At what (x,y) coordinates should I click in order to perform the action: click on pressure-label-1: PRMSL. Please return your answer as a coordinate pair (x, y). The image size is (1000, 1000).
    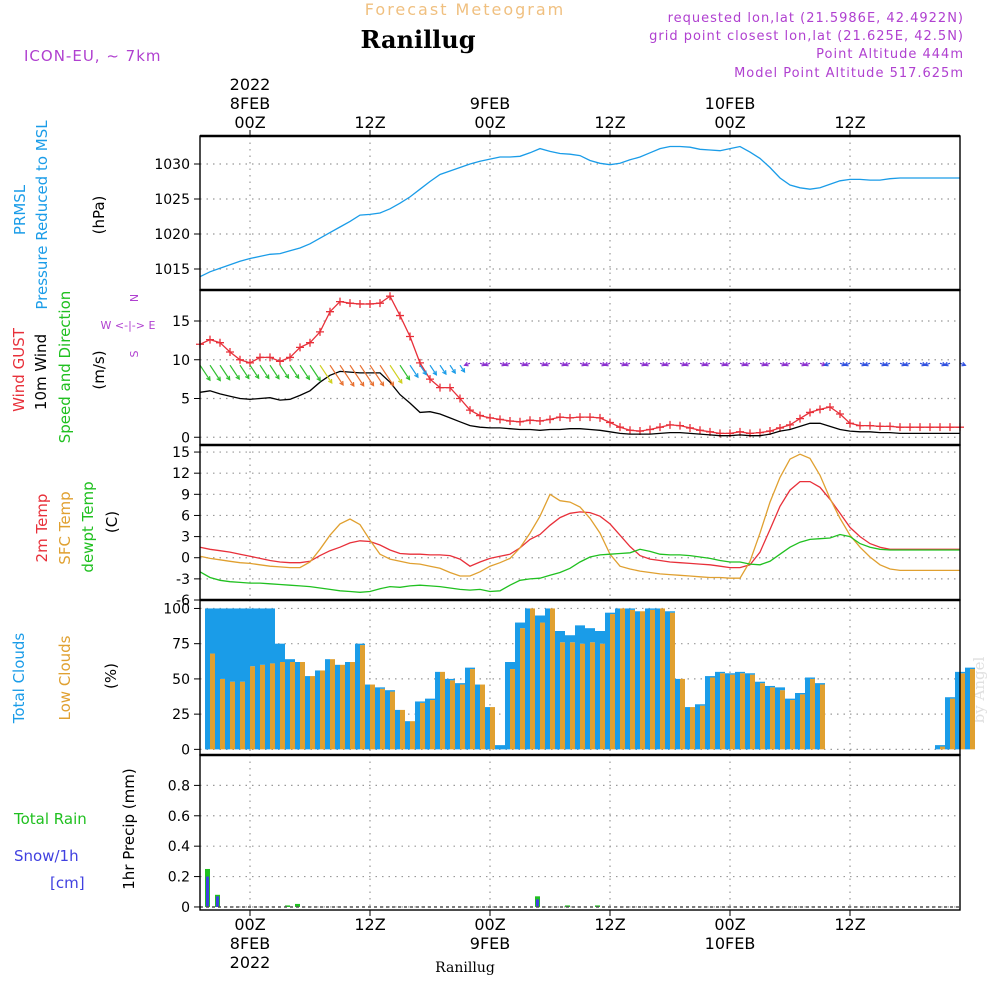
    Looking at the image, I should click on (20, 209).